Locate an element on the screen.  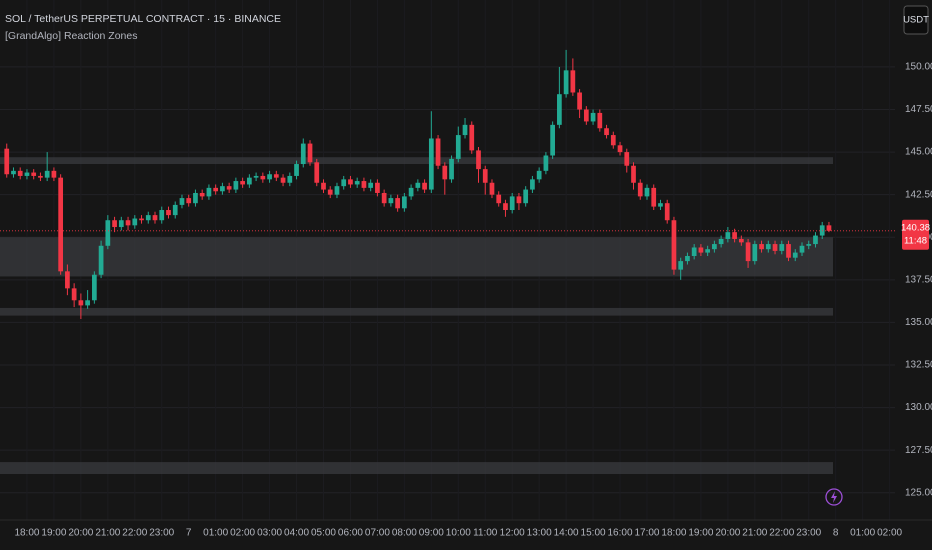
y-tick-label: 132.50 is located at coordinates (918, 365).